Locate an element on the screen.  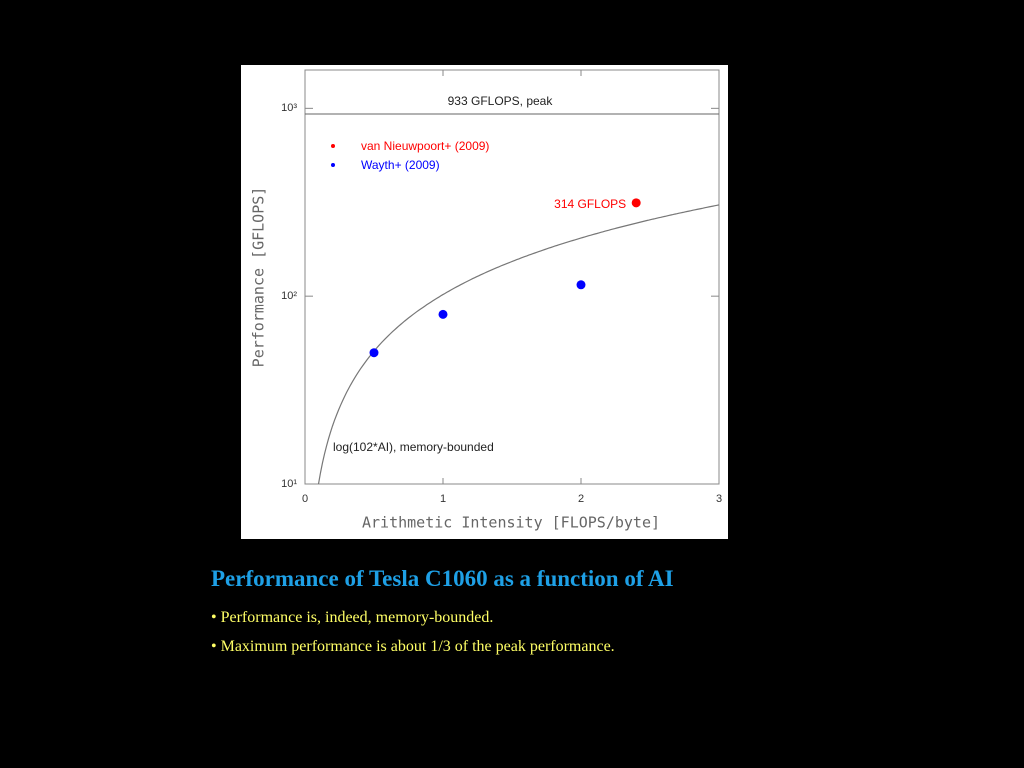
peak-label: 933 GFLOPS, peak is located at coordinates (501, 101).